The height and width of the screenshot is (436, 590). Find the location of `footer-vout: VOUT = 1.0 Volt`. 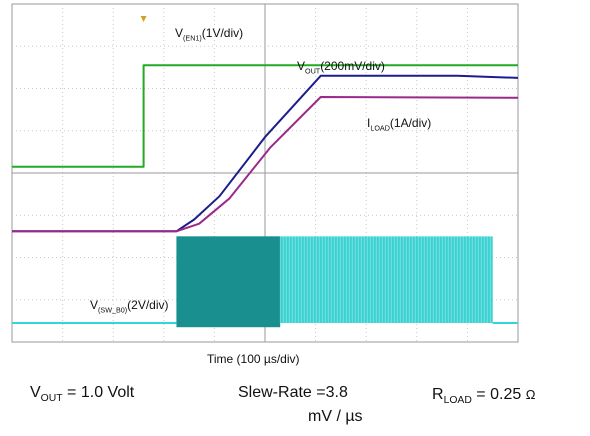

footer-vout: VOUT = 1.0 Volt is located at coordinates (82, 394).